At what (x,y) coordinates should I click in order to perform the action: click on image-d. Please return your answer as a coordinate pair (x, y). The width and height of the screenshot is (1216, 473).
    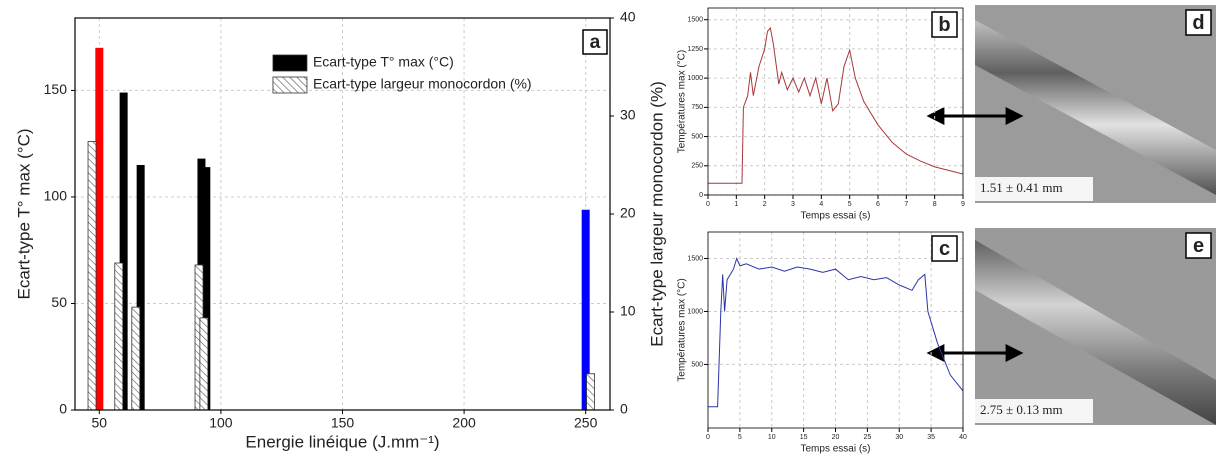
    Looking at the image, I should click on (1095, 104).